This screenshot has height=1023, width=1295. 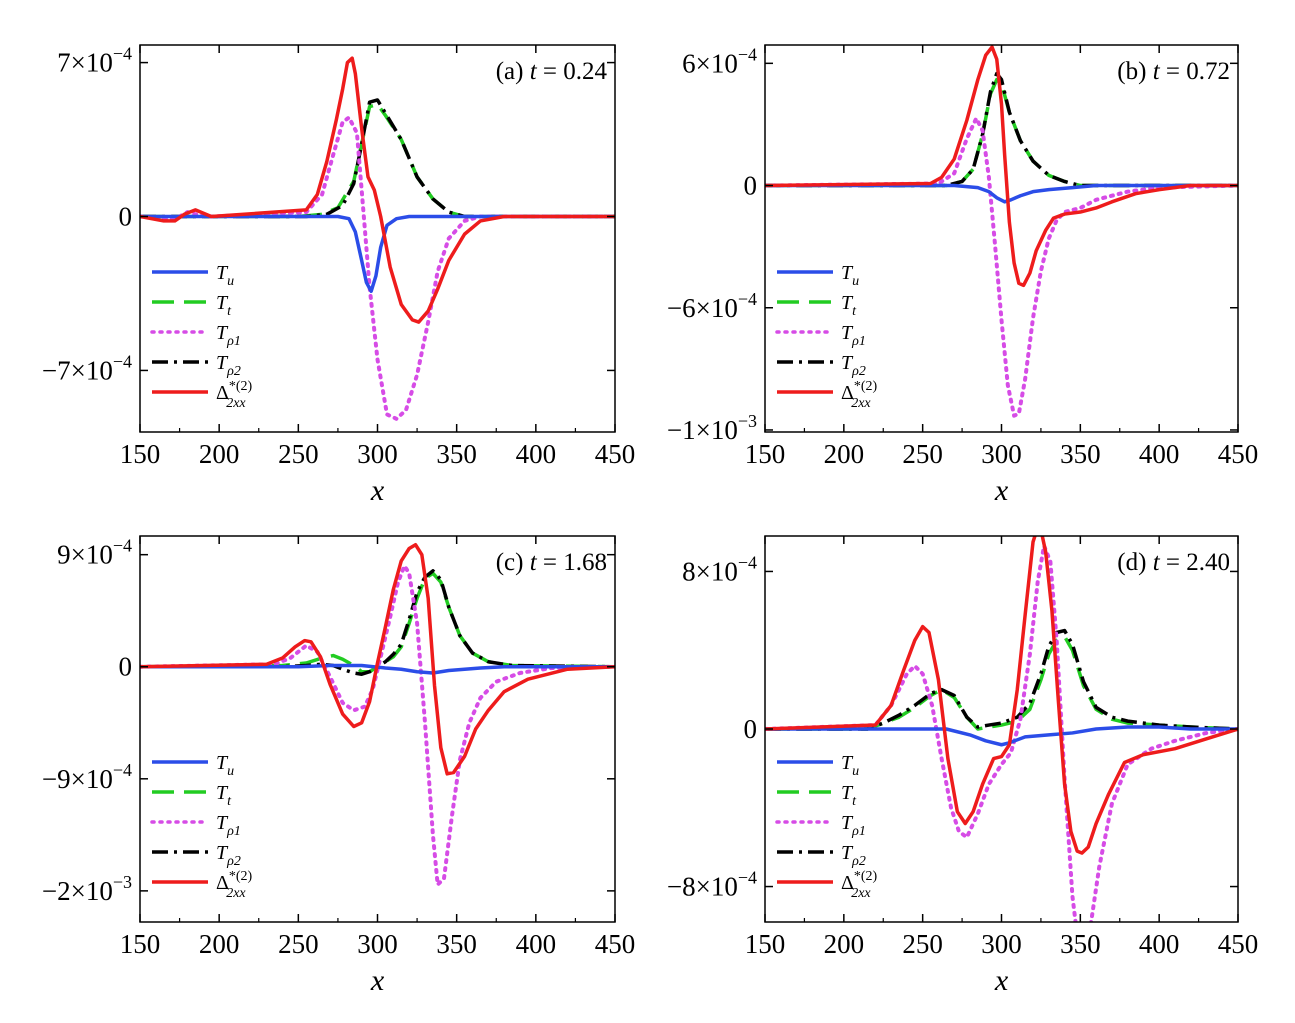 What do you see at coordinates (87, 889) in the screenshot?
I see `y-tick-label: −2×10⁻³` at bounding box center [87, 889].